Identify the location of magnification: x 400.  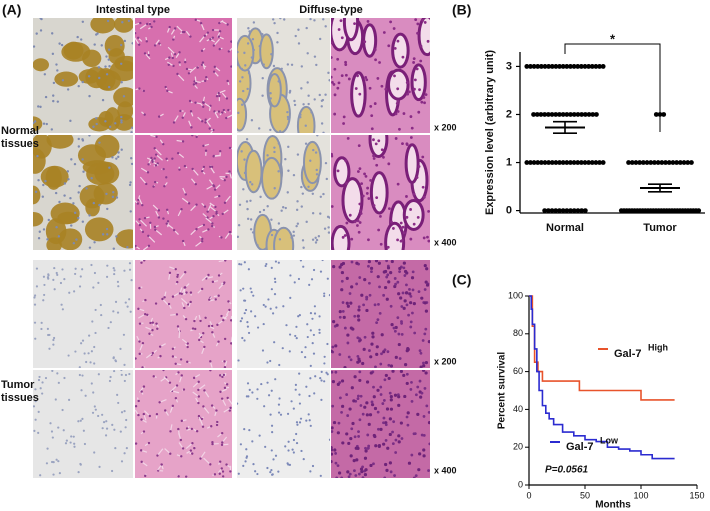
(445, 242).